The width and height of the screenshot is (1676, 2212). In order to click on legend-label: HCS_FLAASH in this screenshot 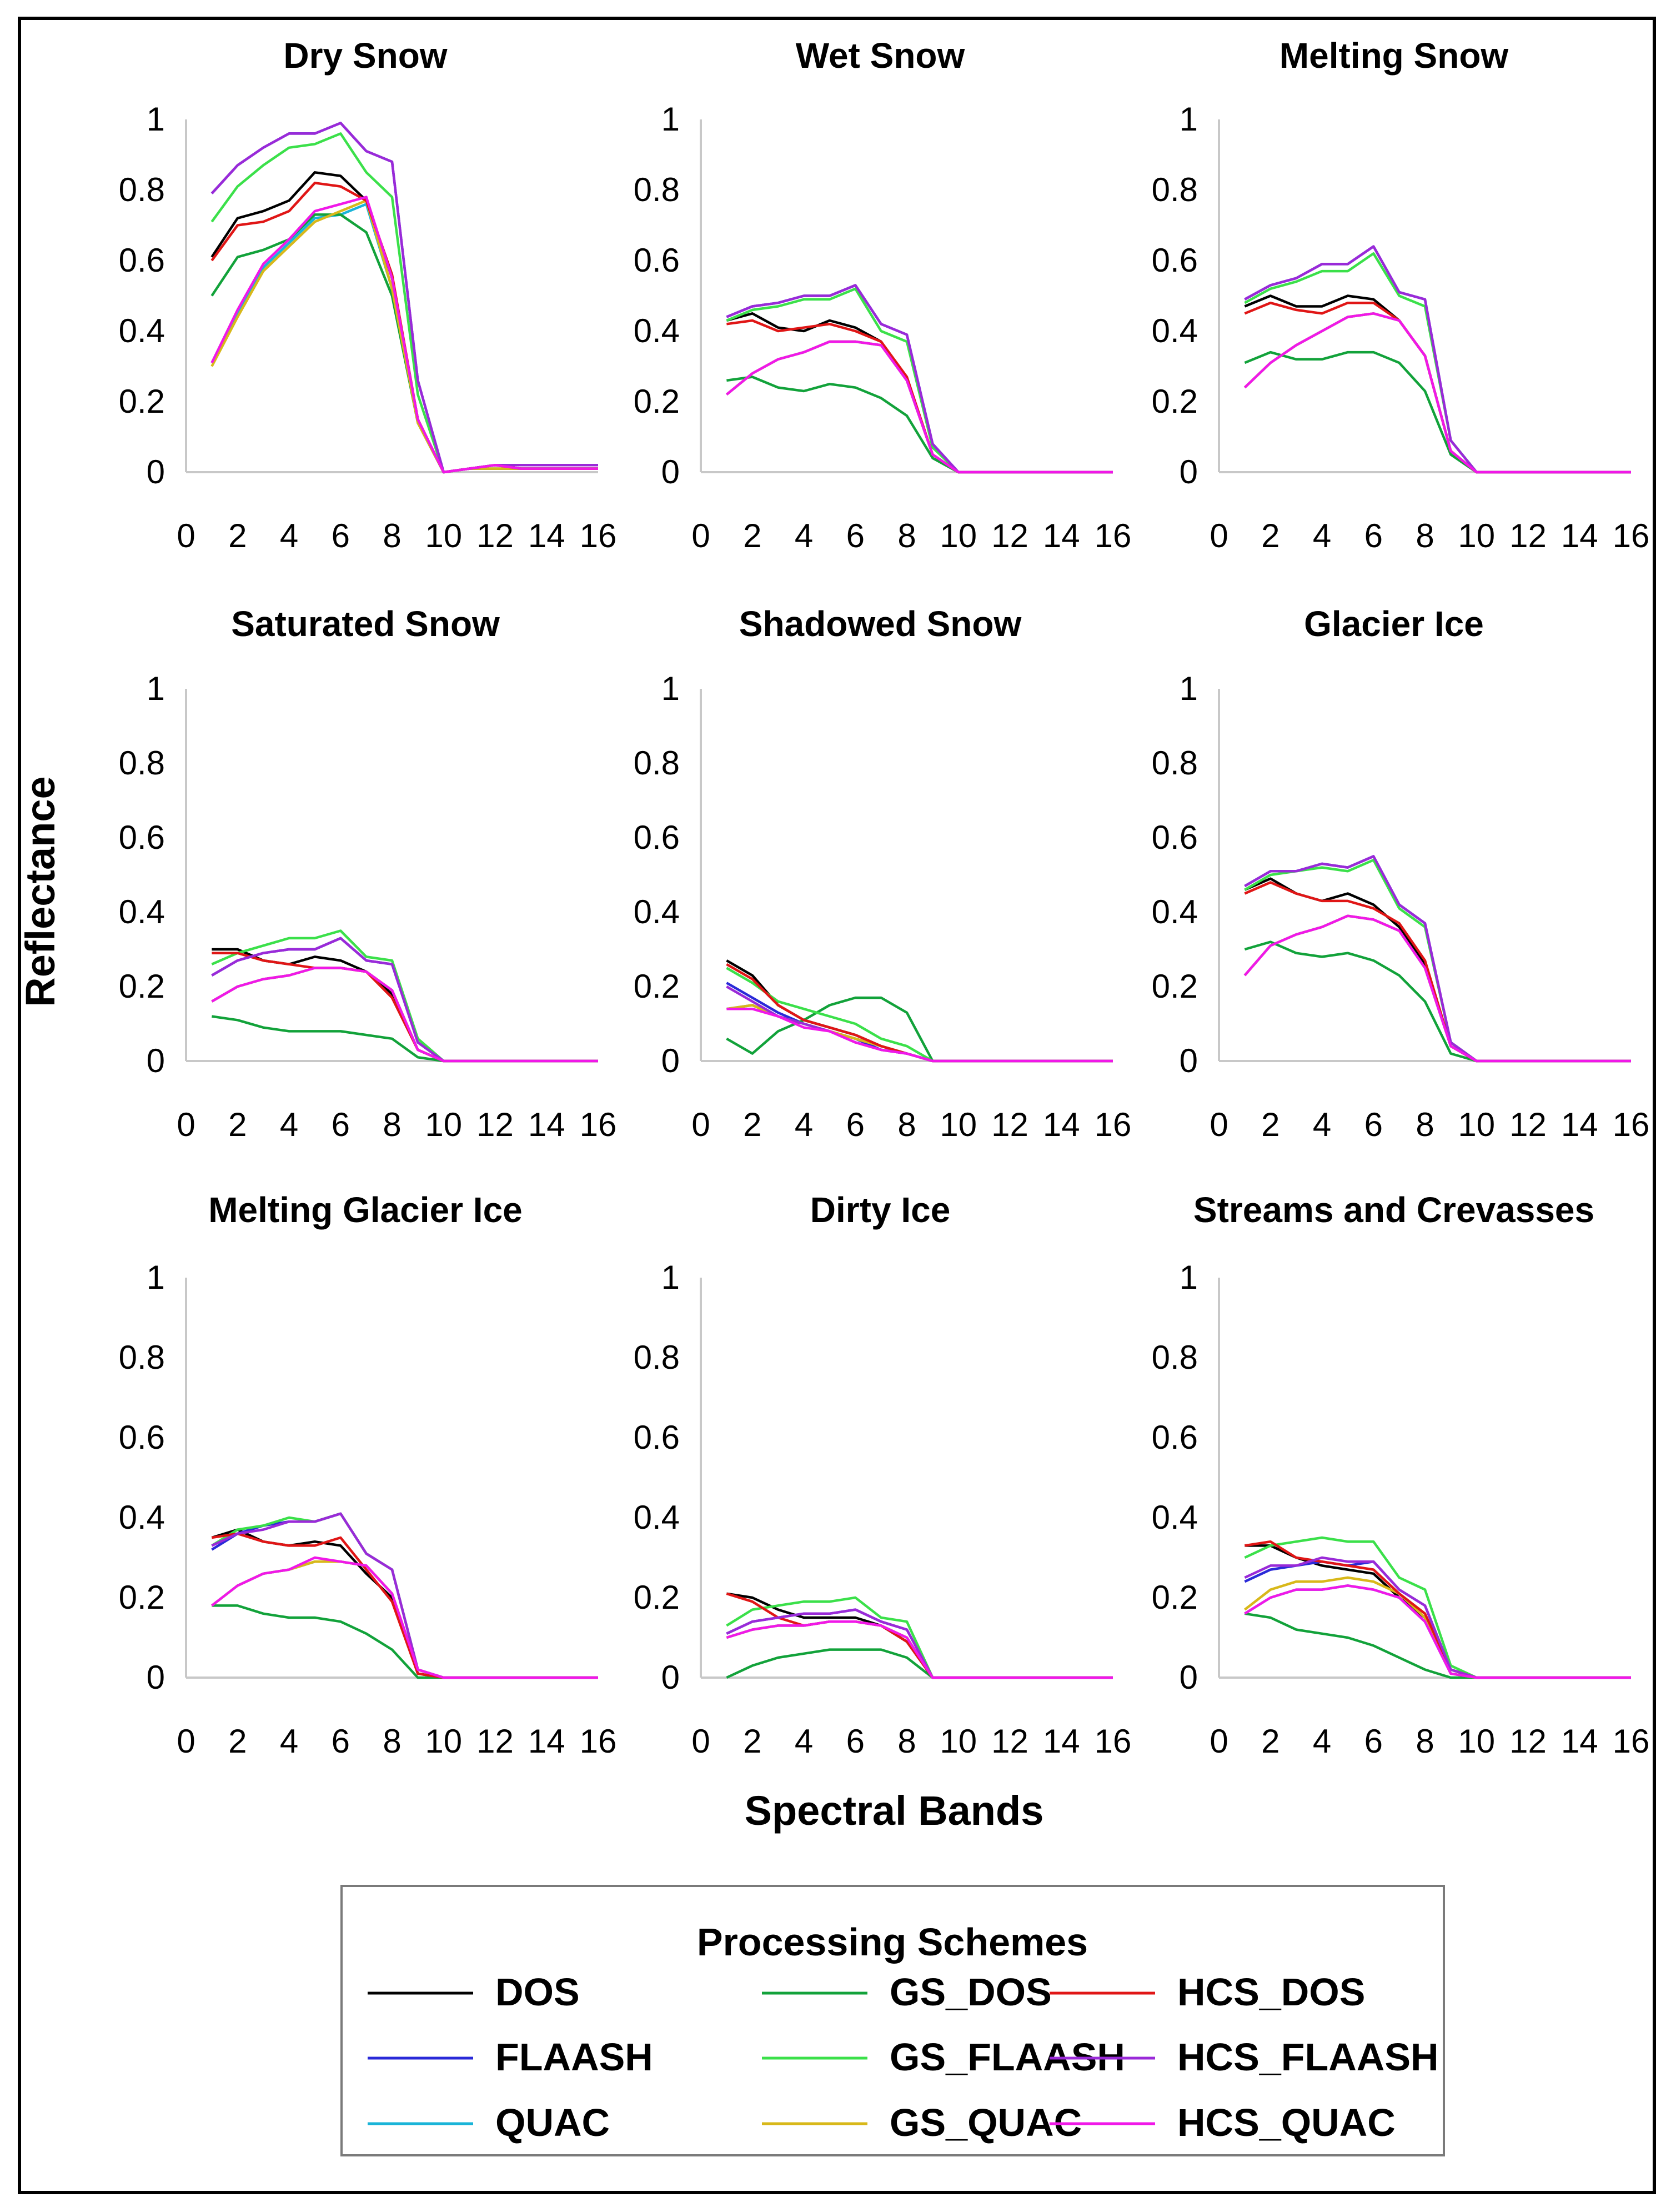, I will do `click(1308, 2057)`.